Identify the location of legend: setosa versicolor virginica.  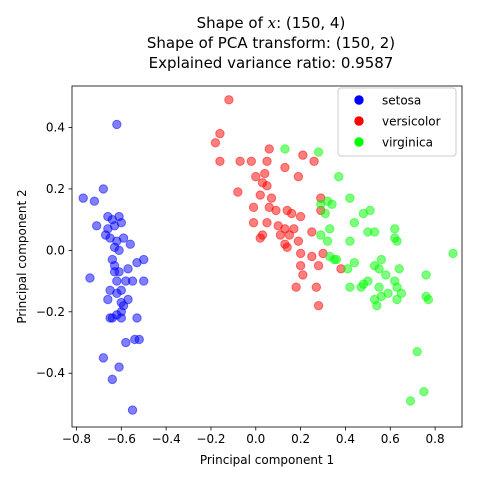
(397, 122).